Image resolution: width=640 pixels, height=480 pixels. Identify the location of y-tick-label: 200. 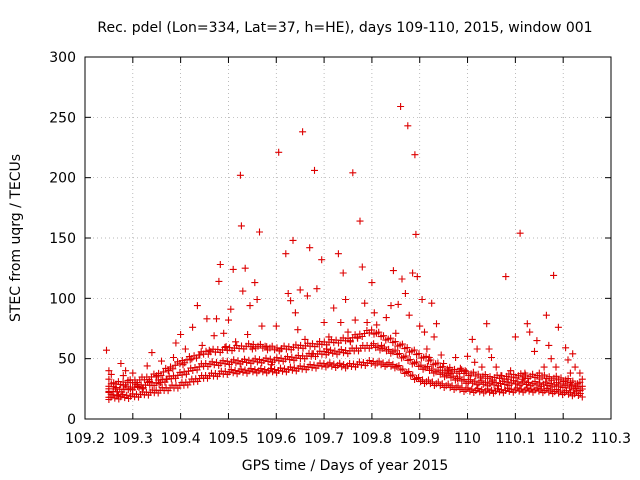
(62, 179).